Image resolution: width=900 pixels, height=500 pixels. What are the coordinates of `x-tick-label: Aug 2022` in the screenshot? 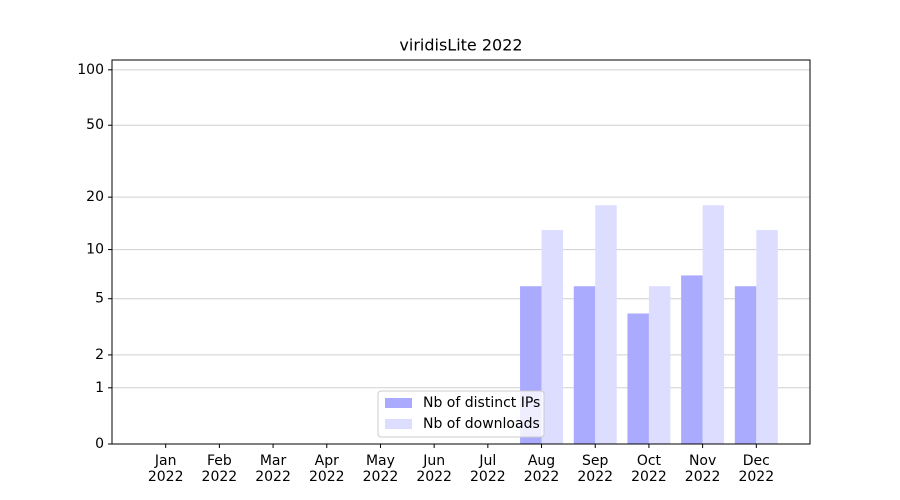 It's located at (541, 469).